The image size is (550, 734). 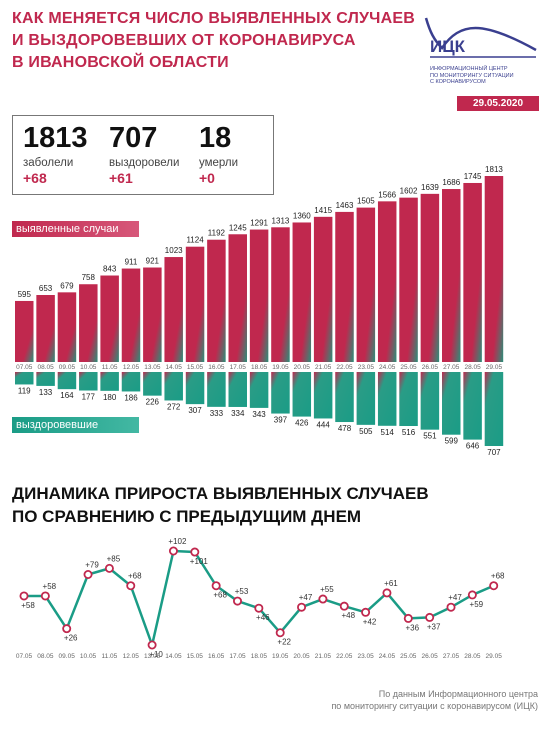 What do you see at coordinates (494, 452) in the screenshot?
I see `recovered-value-label: 707` at bounding box center [494, 452].